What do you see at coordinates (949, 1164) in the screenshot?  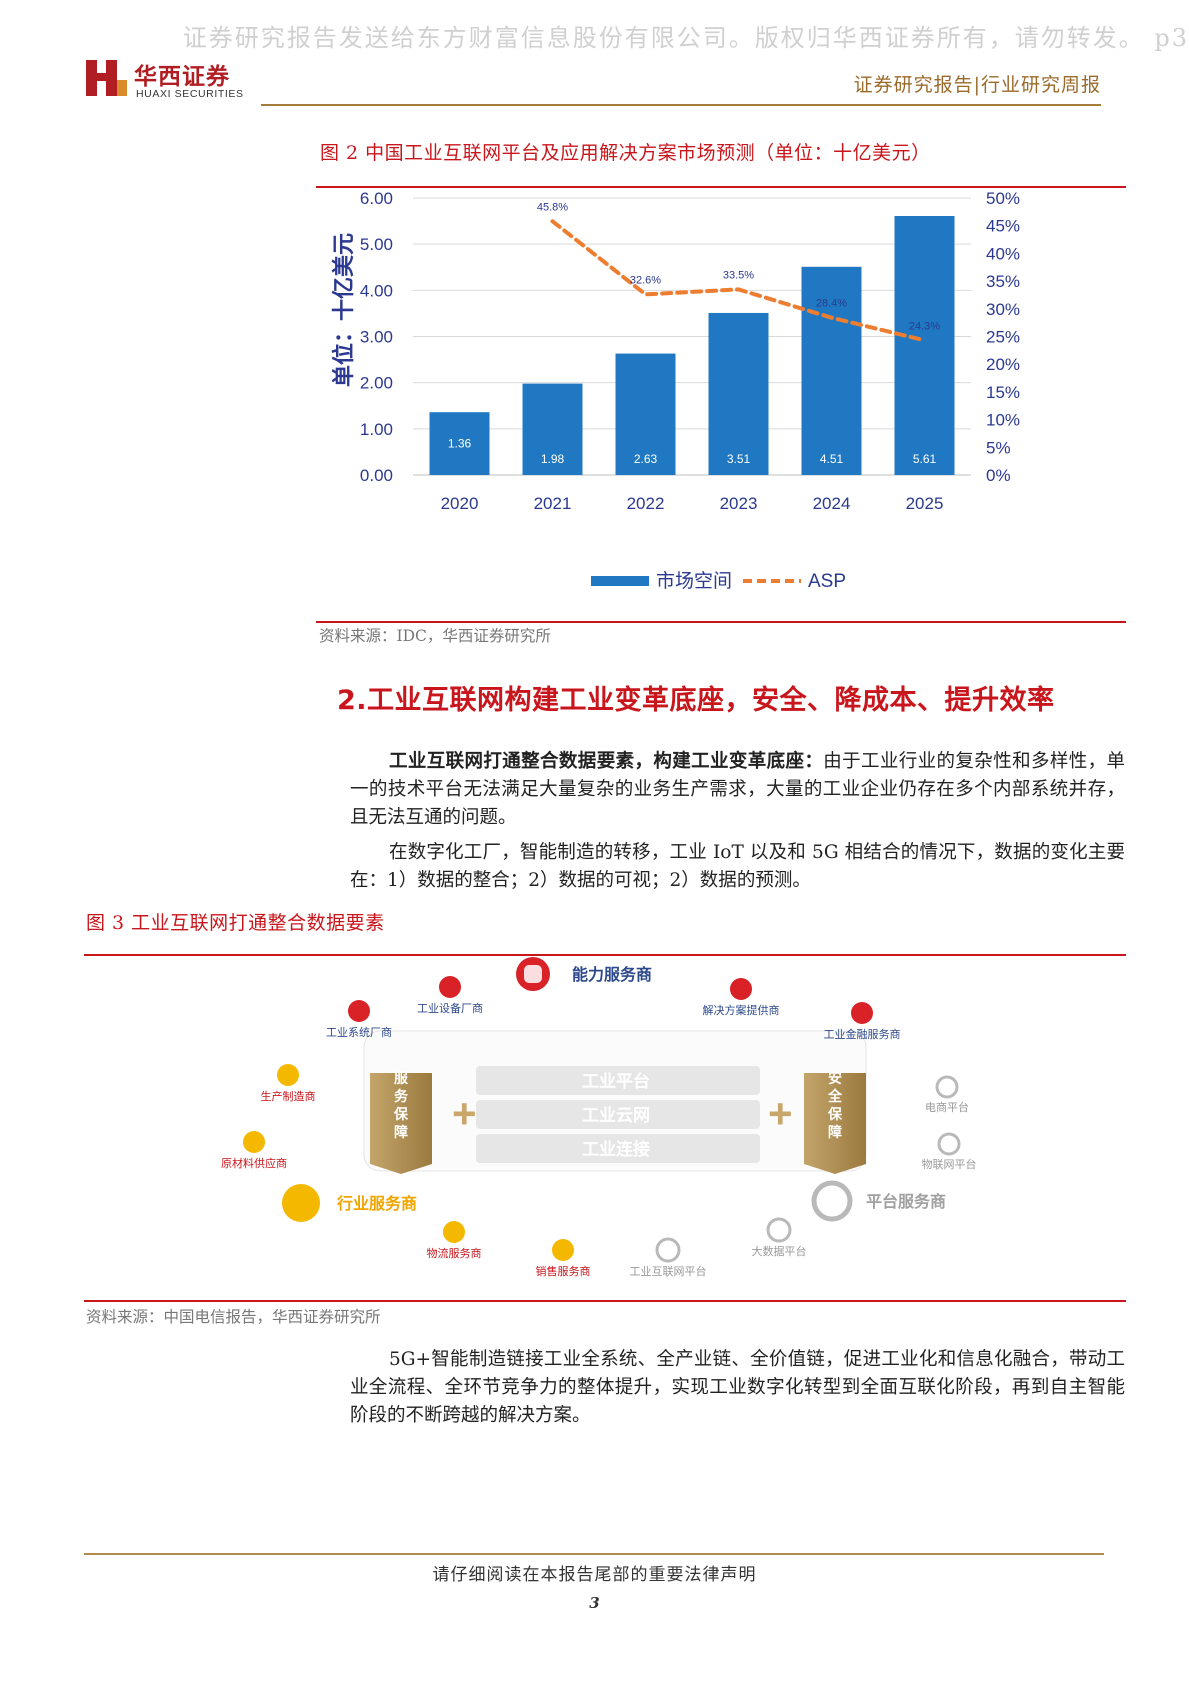 I see `svg-text: 物联网平台` at bounding box center [949, 1164].